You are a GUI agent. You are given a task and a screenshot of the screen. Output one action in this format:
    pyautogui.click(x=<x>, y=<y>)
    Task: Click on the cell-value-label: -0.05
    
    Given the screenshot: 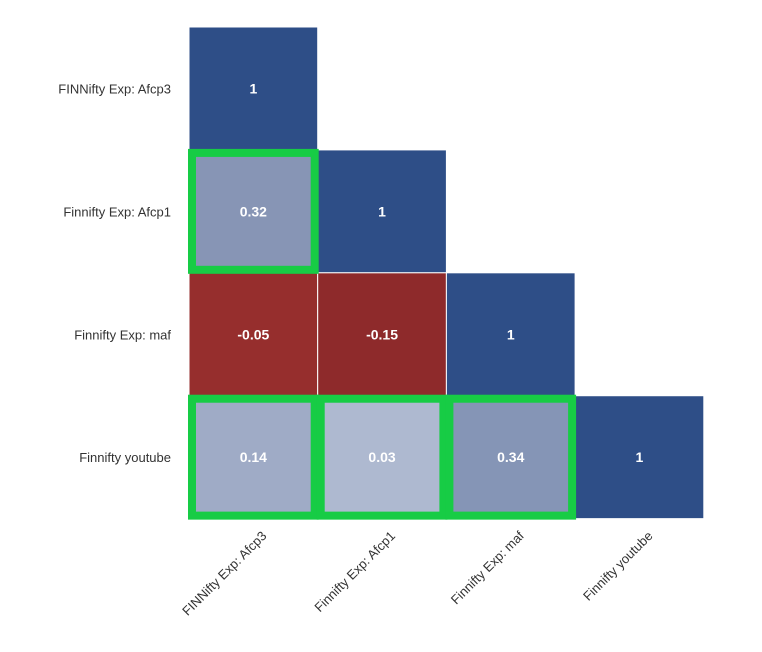 What is the action you would take?
    pyautogui.click(x=253, y=334)
    